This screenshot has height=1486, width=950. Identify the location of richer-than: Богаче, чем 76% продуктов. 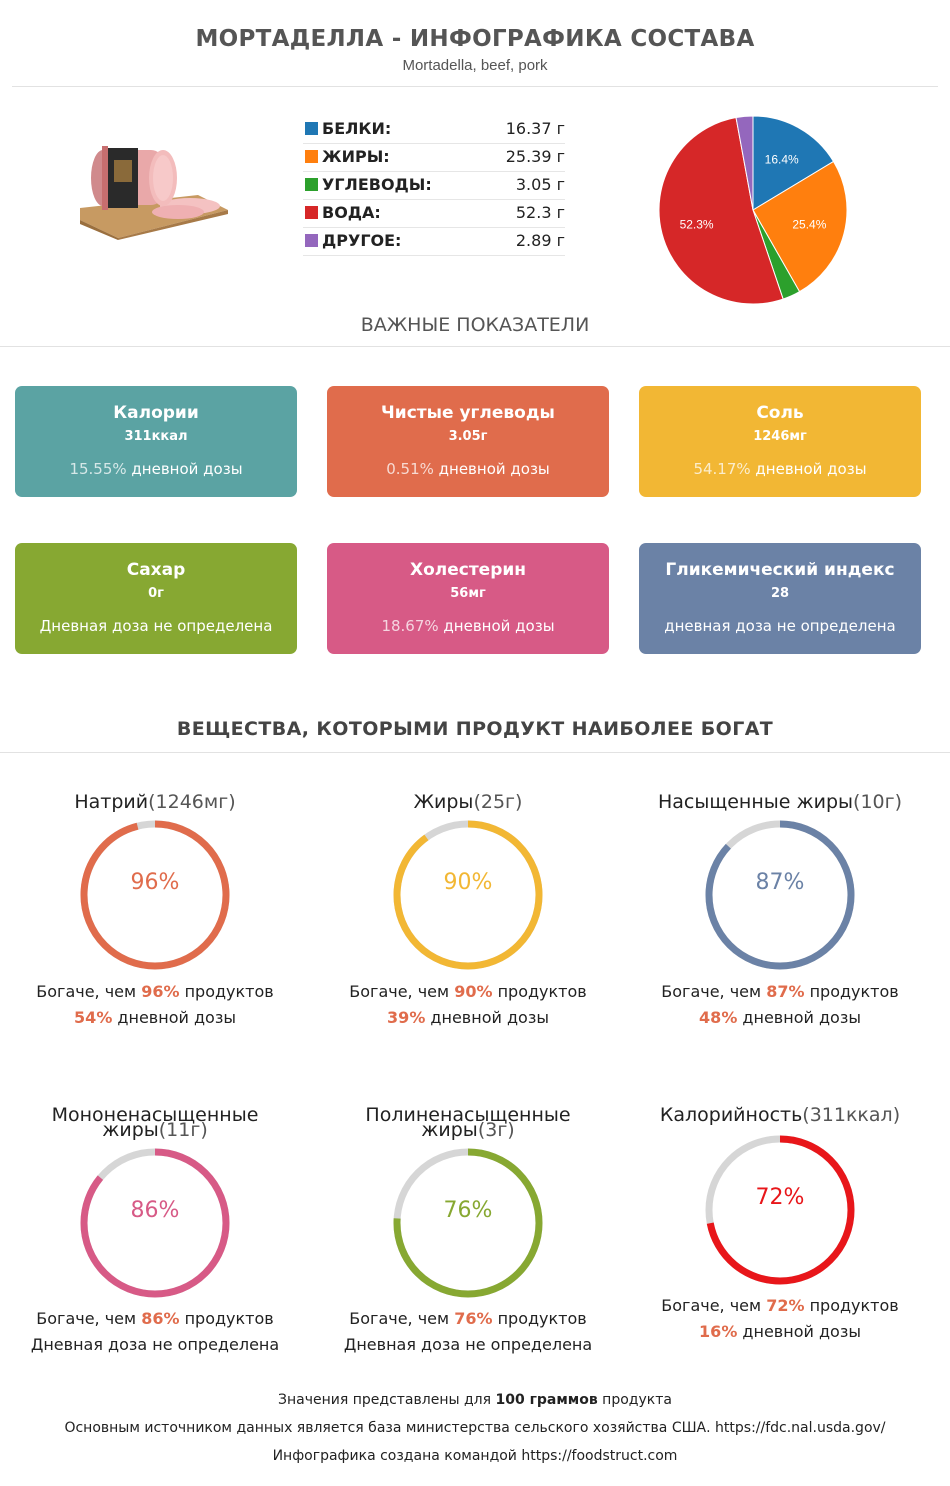
(468, 1318).